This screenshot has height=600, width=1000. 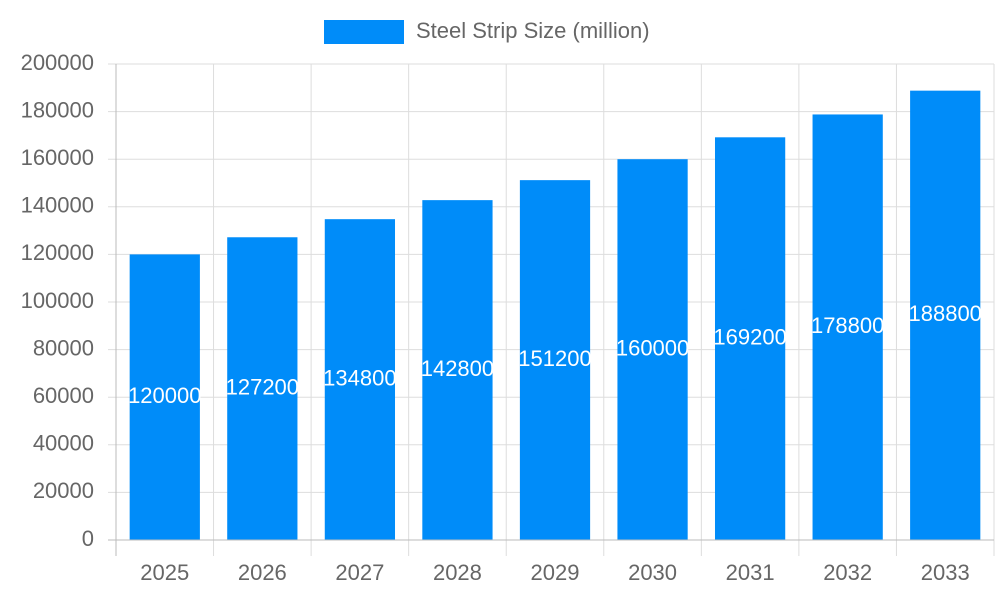 I want to click on y-tick-label: 120000, so click(x=57, y=252).